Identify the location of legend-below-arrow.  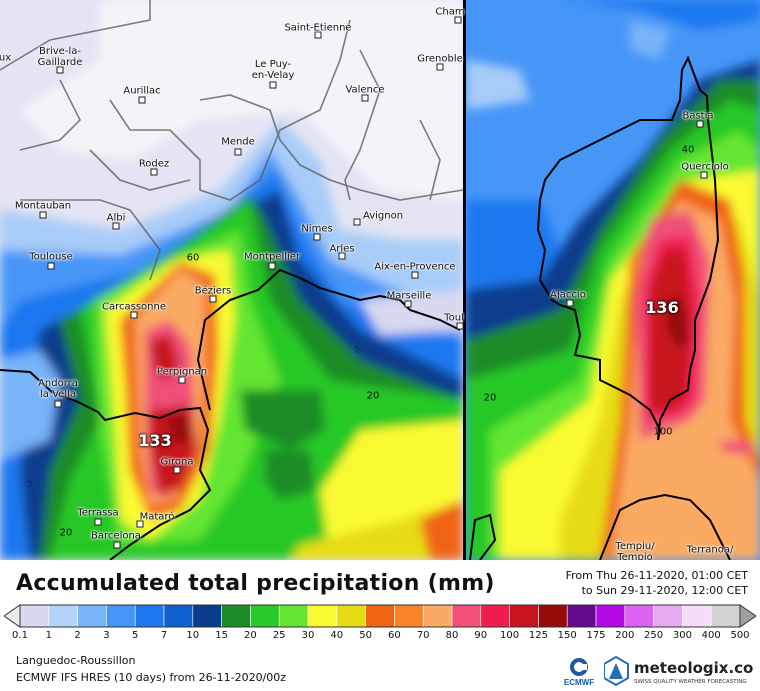
(12, 616).